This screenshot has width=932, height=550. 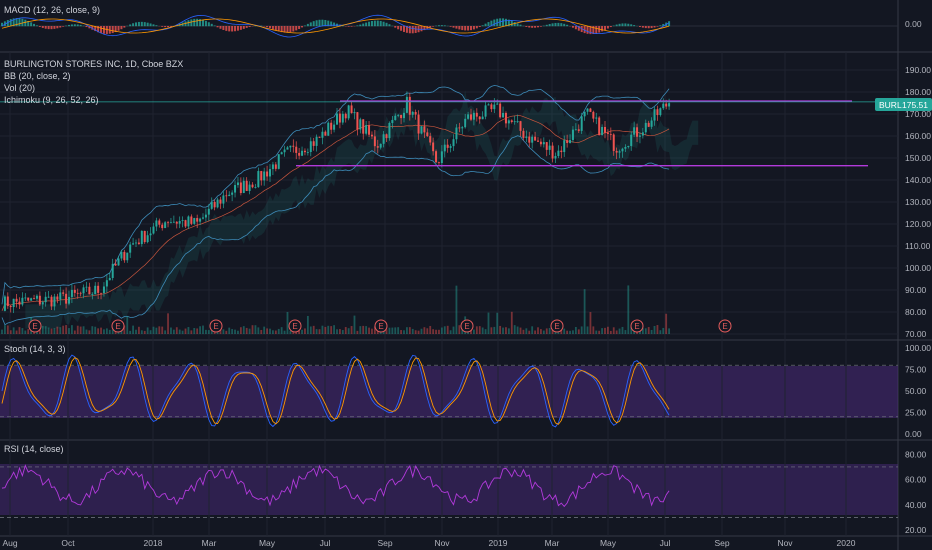 What do you see at coordinates (449, 491) in the screenshot?
I see `rsi-line` at bounding box center [449, 491].